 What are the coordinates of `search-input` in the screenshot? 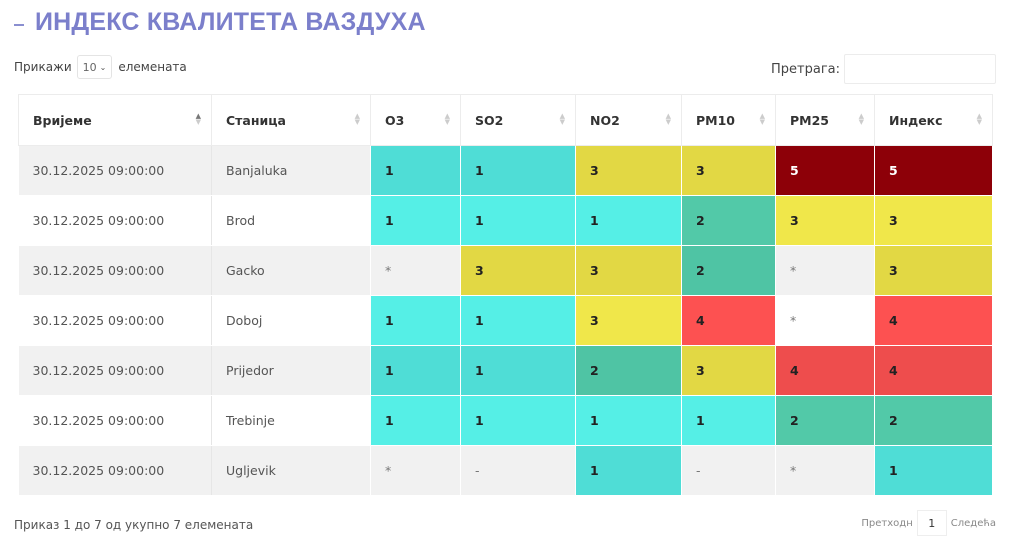 It's located at (920, 69).